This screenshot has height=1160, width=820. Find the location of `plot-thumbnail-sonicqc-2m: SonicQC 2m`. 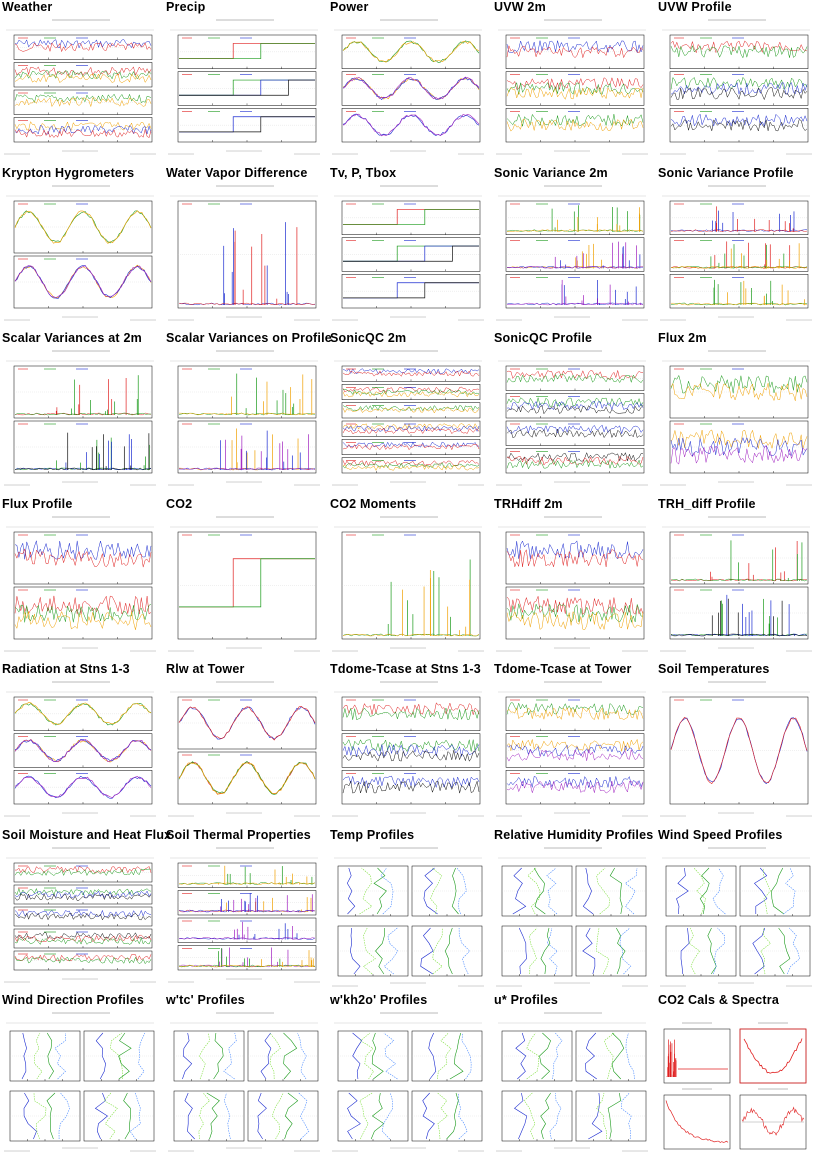

plot-thumbnail-sonicqc-2m: SonicQC 2m is located at coordinates (408, 411).